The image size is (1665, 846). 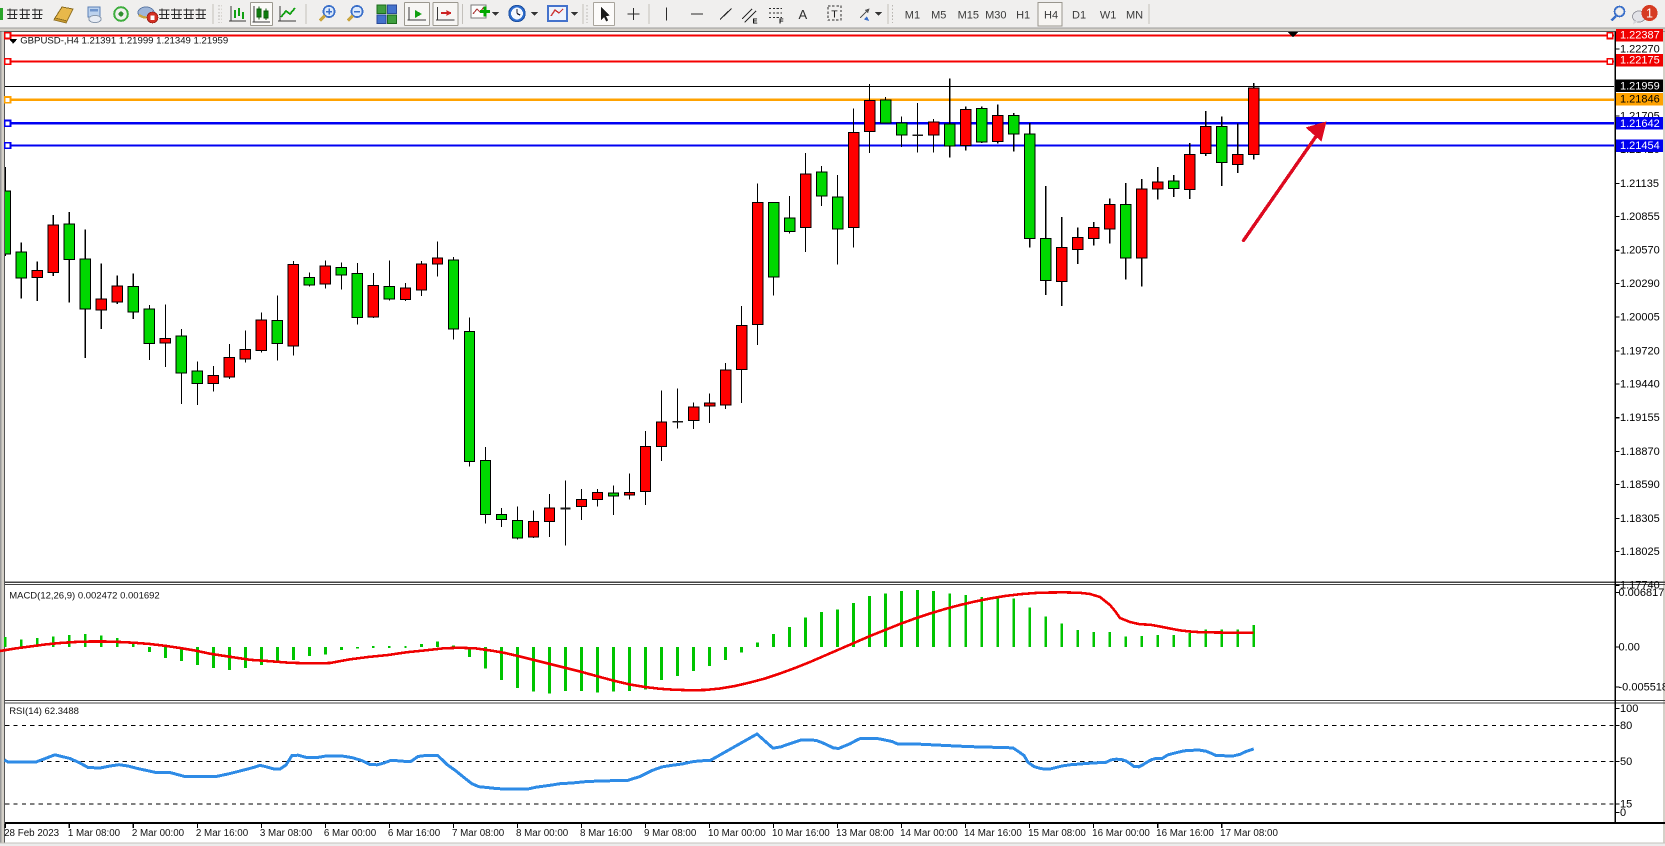 I want to click on svg-text: 0.00, so click(x=1629, y=647).